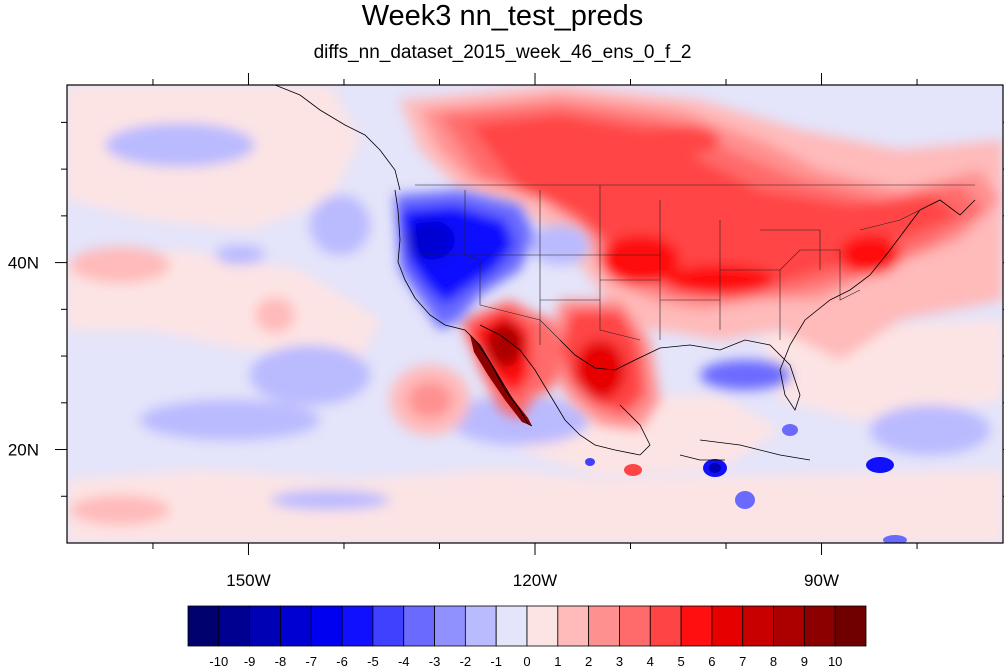 The height and width of the screenshot is (672, 1005). What do you see at coordinates (23, 450) in the screenshot?
I see `lat-tick-label: 20N` at bounding box center [23, 450].